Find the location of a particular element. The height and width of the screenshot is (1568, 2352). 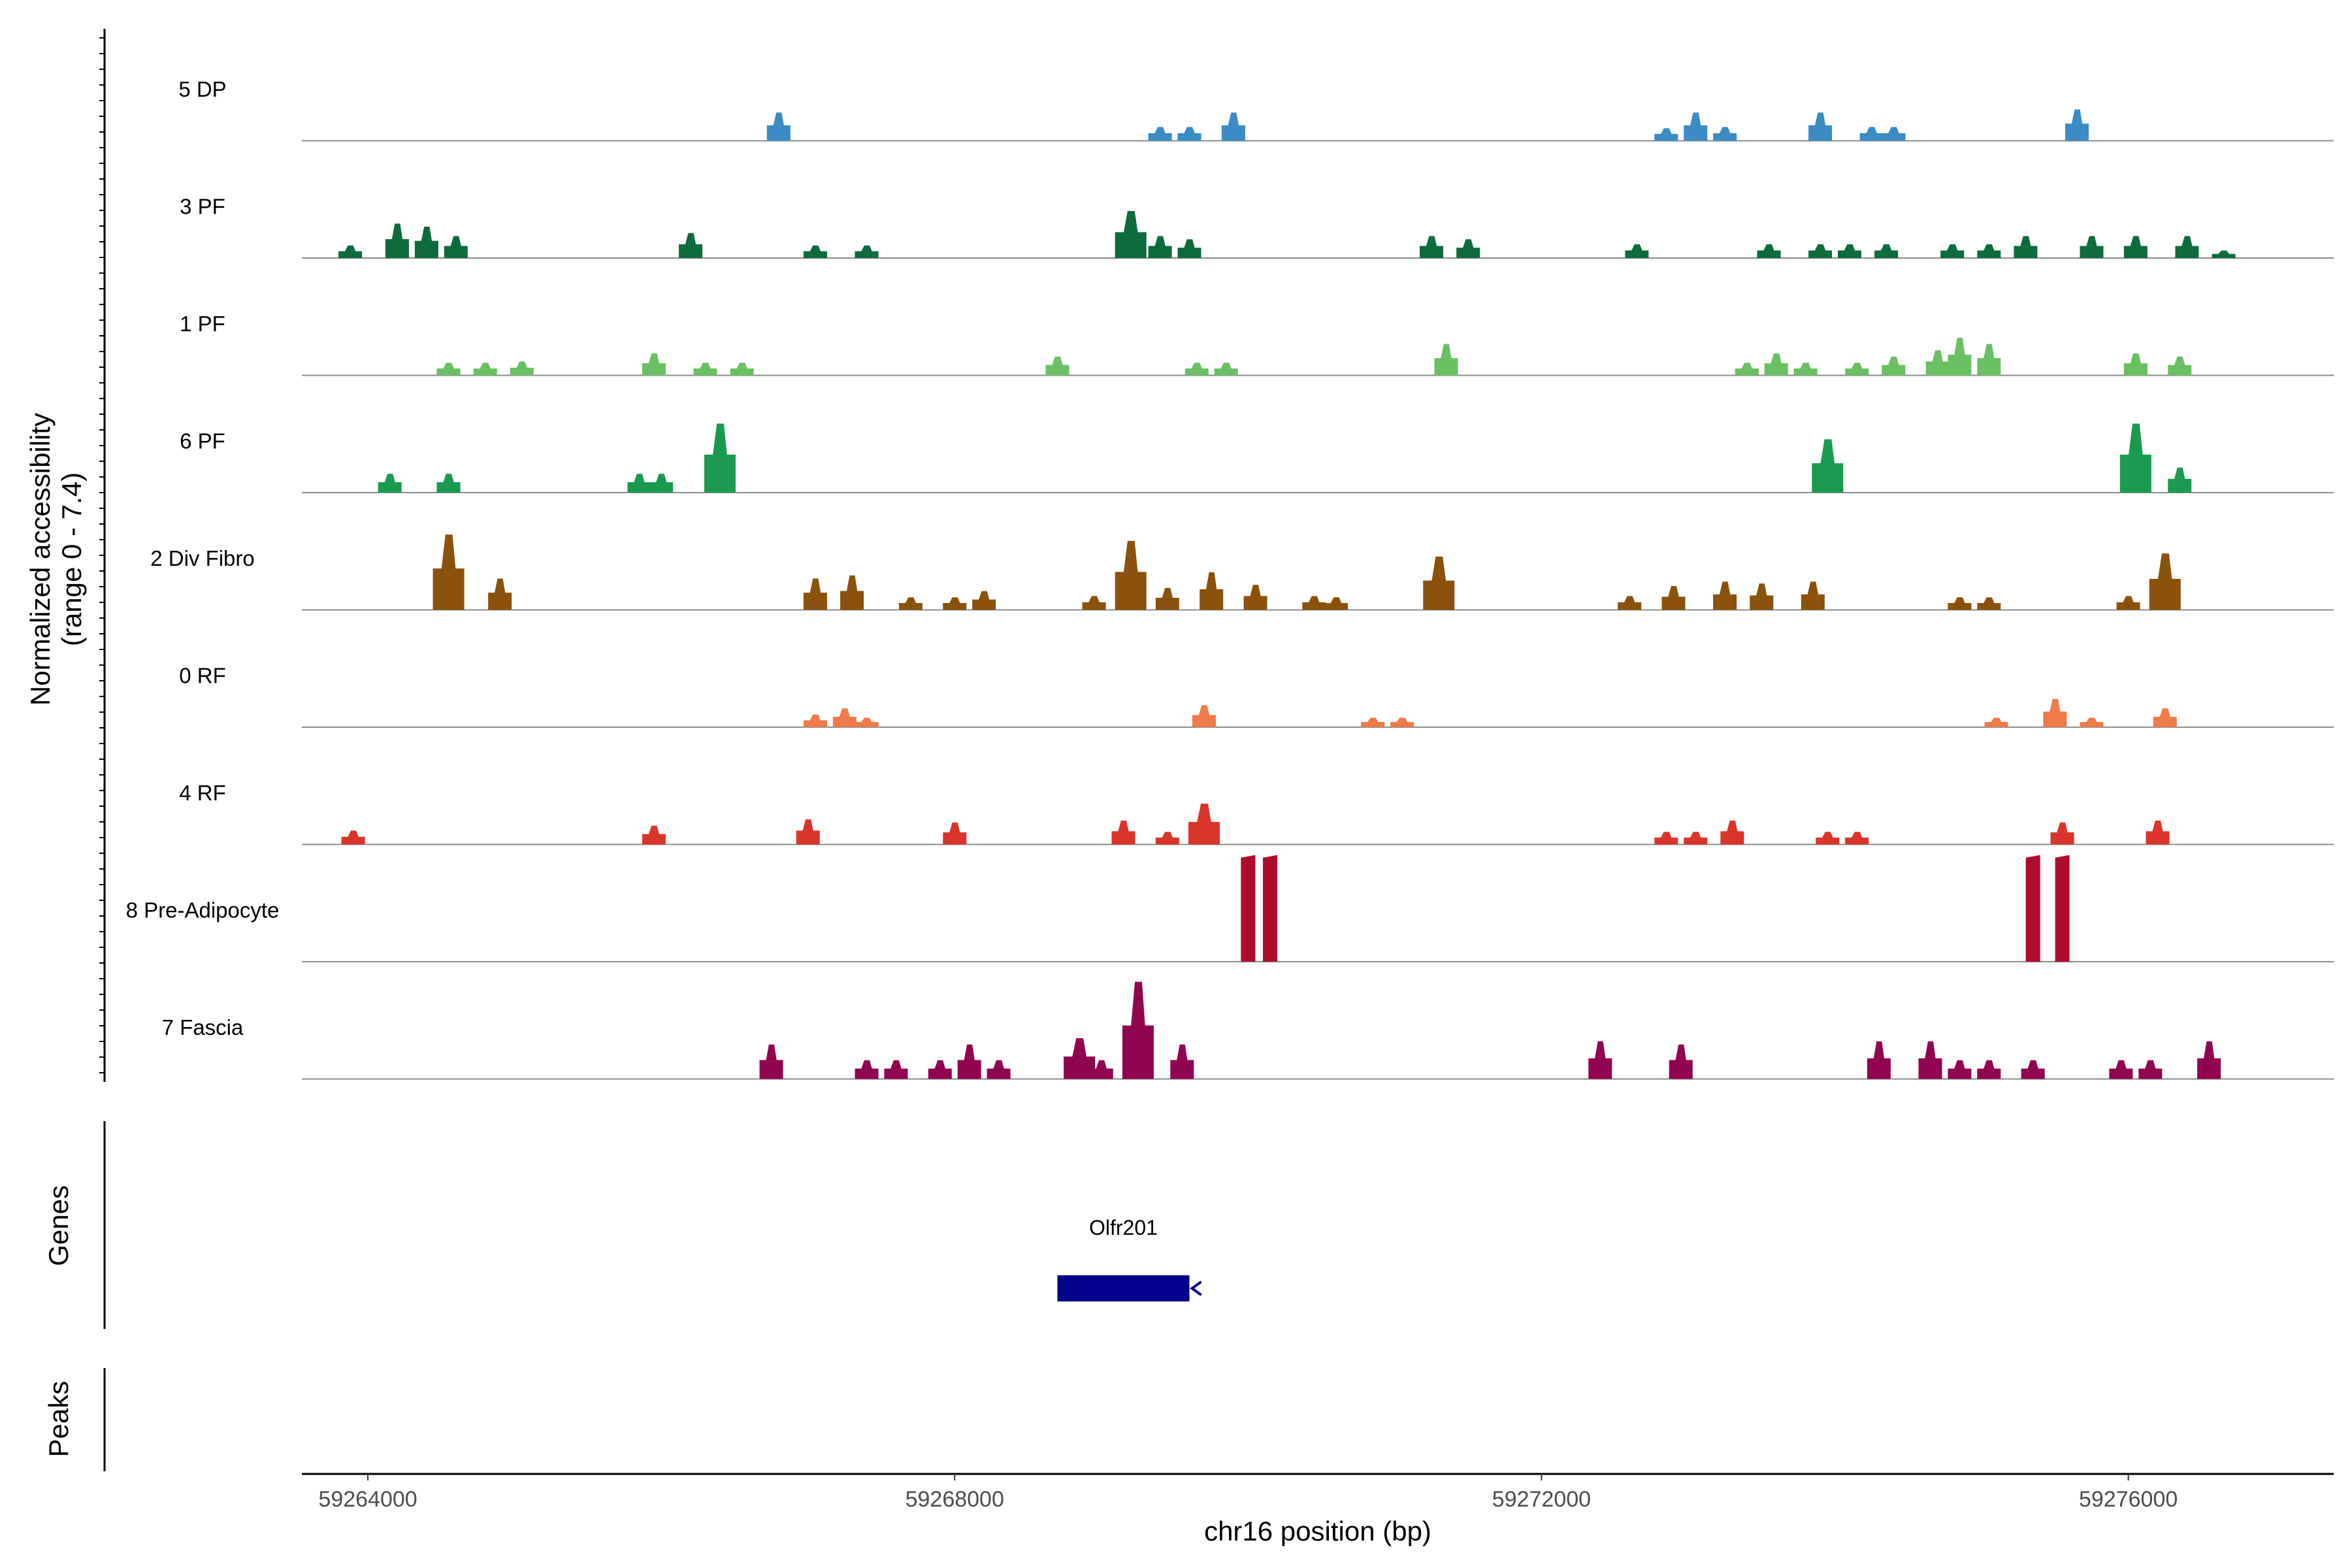

left-axes is located at coordinates (102, 750).